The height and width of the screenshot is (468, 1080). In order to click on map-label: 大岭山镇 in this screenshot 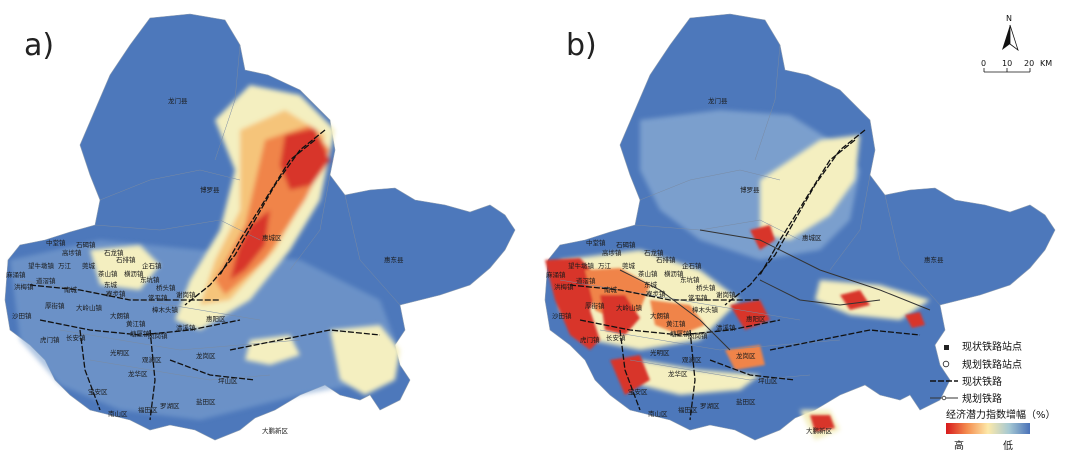, I will do `click(89, 307)`.